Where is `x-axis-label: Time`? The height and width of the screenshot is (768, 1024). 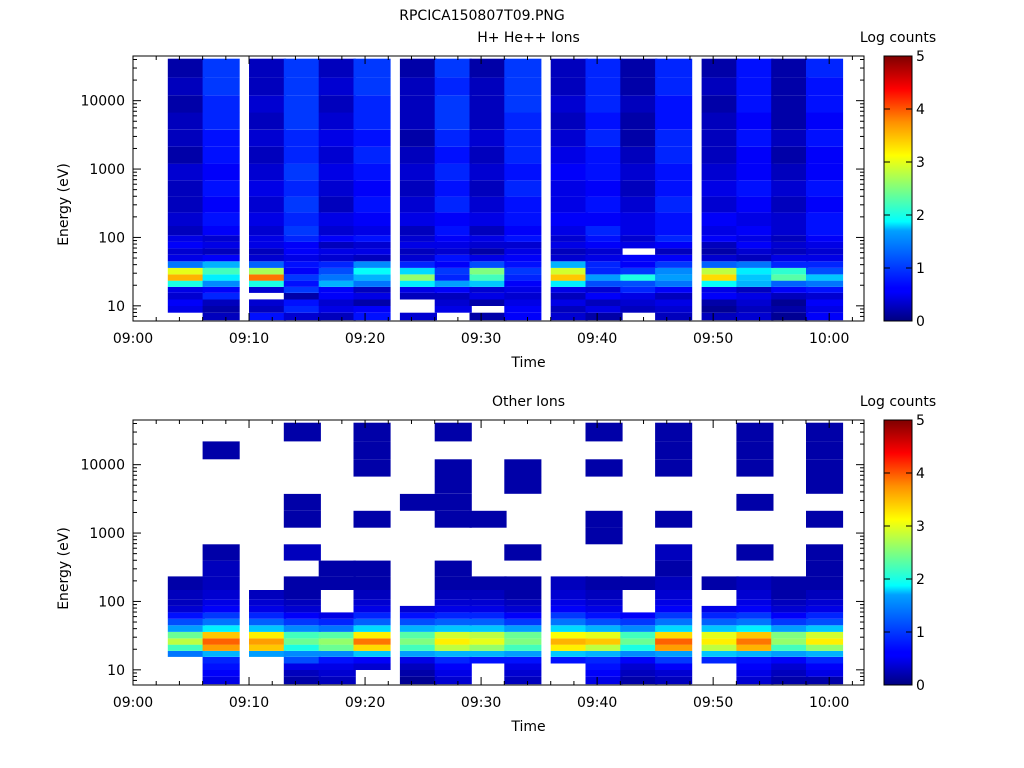 x-axis-label: Time is located at coordinates (527, 363).